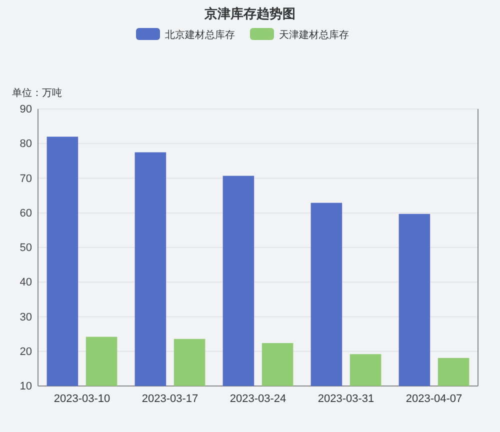 This screenshot has width=500, height=432. What do you see at coordinates (170, 398) in the screenshot?
I see `x-tick-label: 2023-03-17` at bounding box center [170, 398].